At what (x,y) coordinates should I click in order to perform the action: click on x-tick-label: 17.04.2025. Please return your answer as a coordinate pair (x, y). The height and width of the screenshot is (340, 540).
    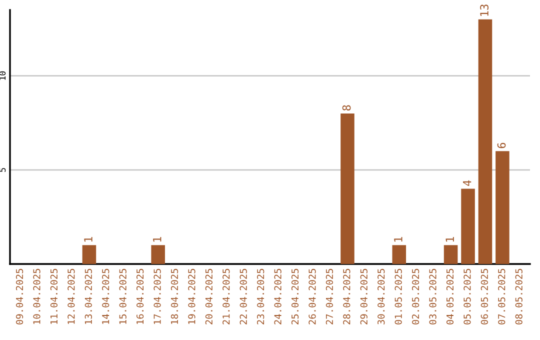
    Looking at the image, I should click on (157, 296).